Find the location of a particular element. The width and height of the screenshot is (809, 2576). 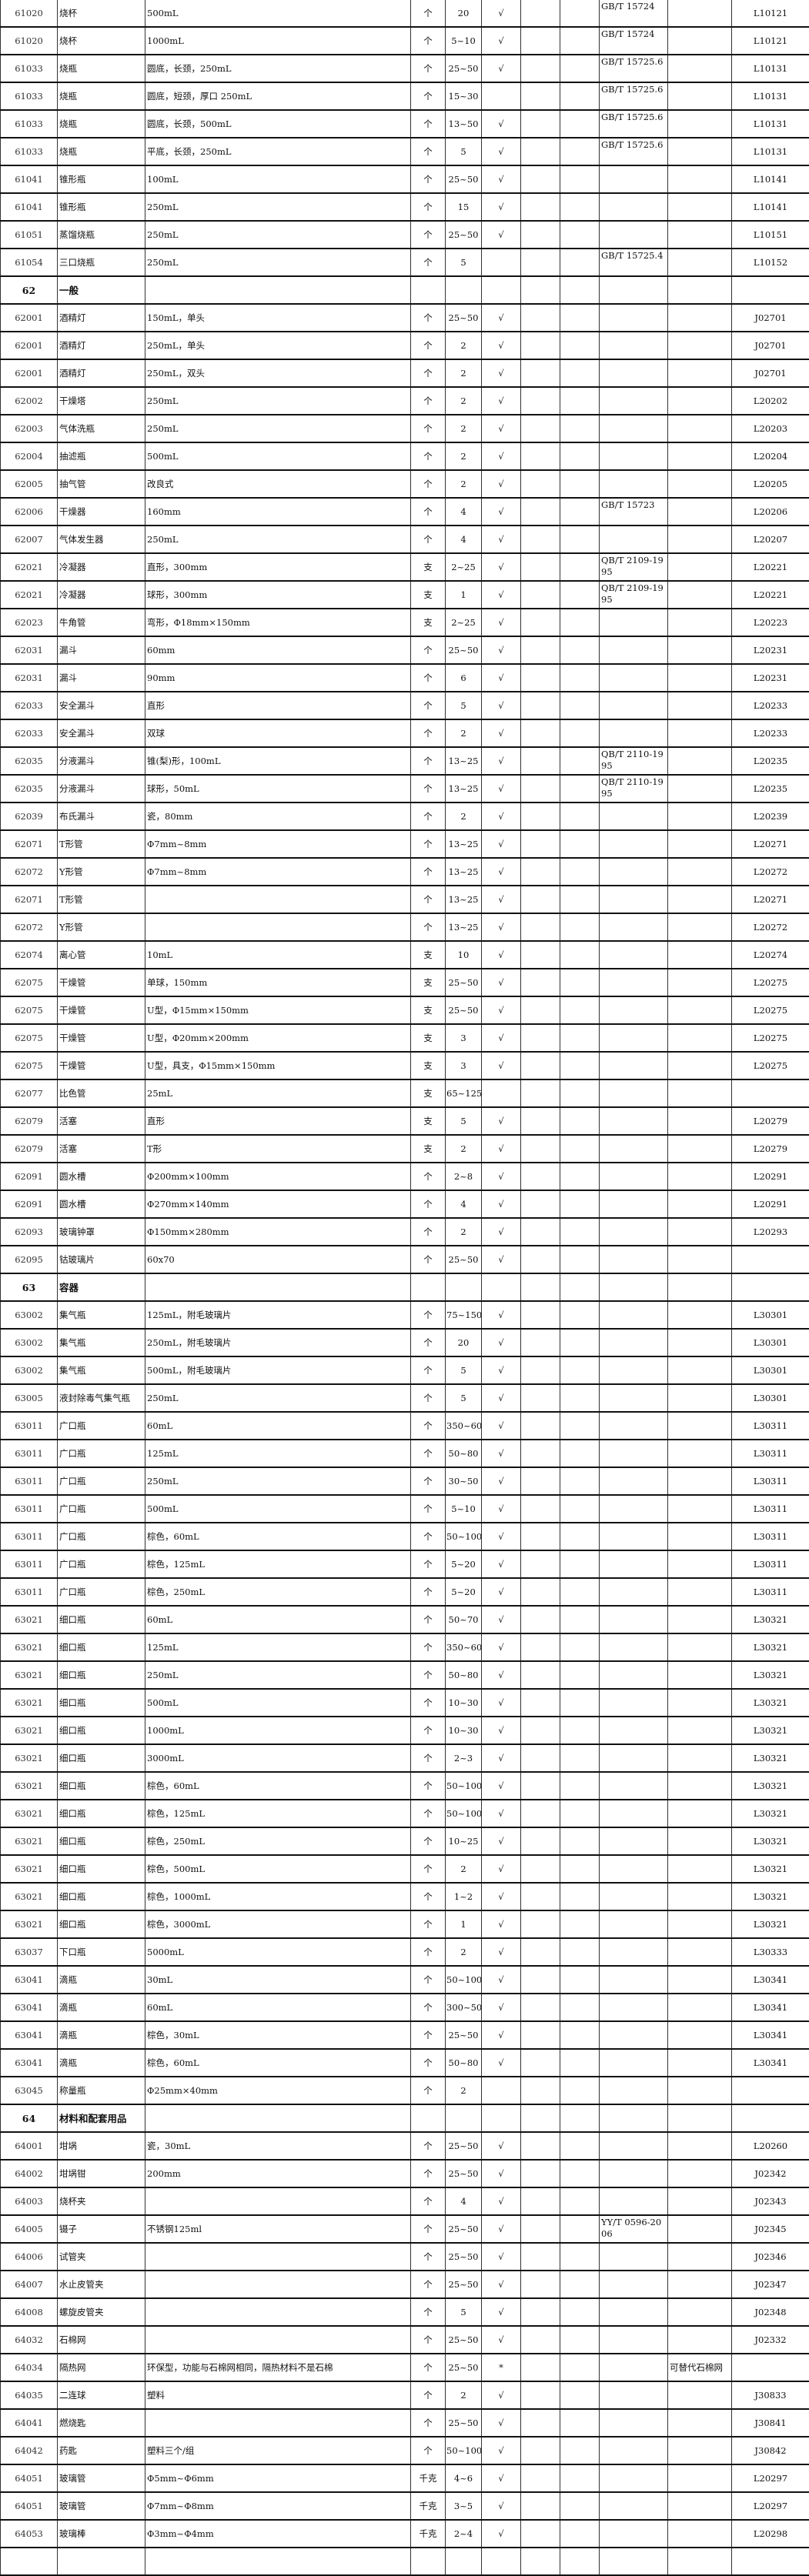

item-spec: U型，Φ20mm×200mm is located at coordinates (278, 1038).